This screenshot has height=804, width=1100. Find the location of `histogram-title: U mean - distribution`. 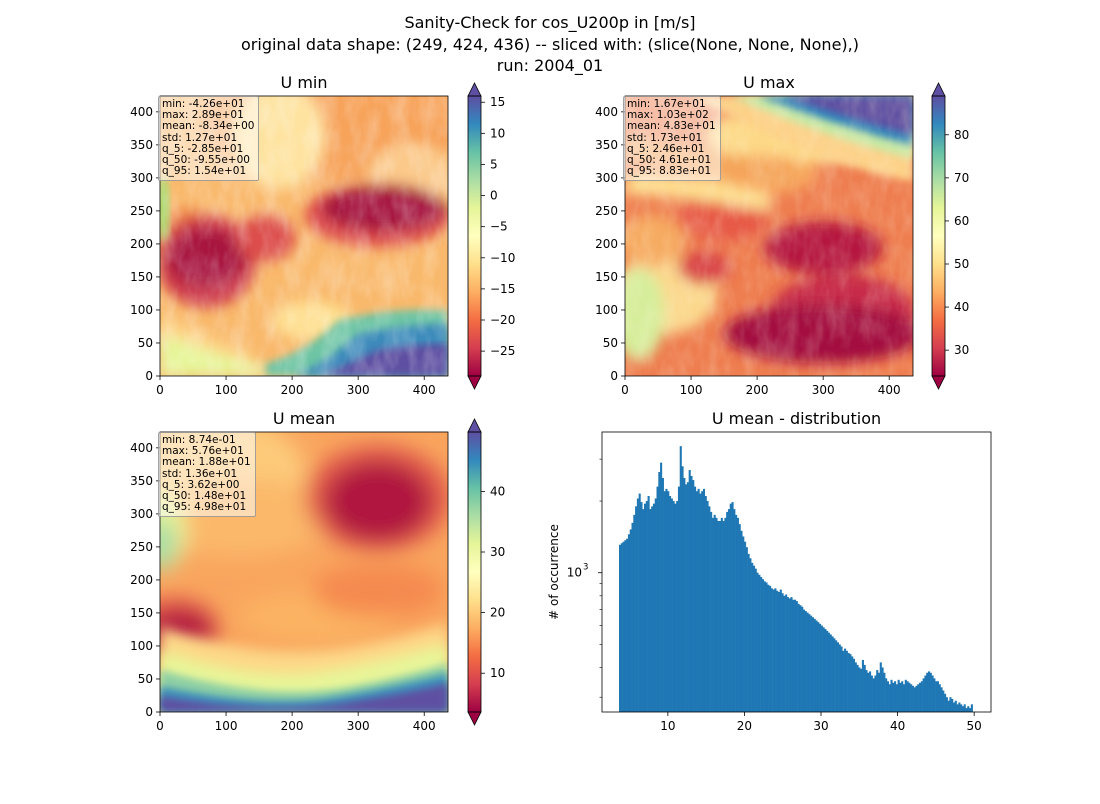

histogram-title: U mean - distribution is located at coordinates (796, 418).